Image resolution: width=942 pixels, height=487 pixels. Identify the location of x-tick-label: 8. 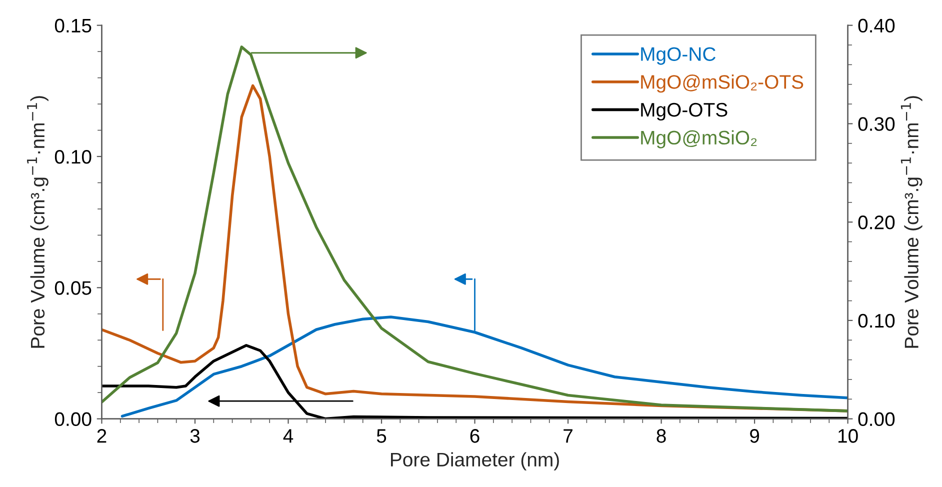
(661, 436).